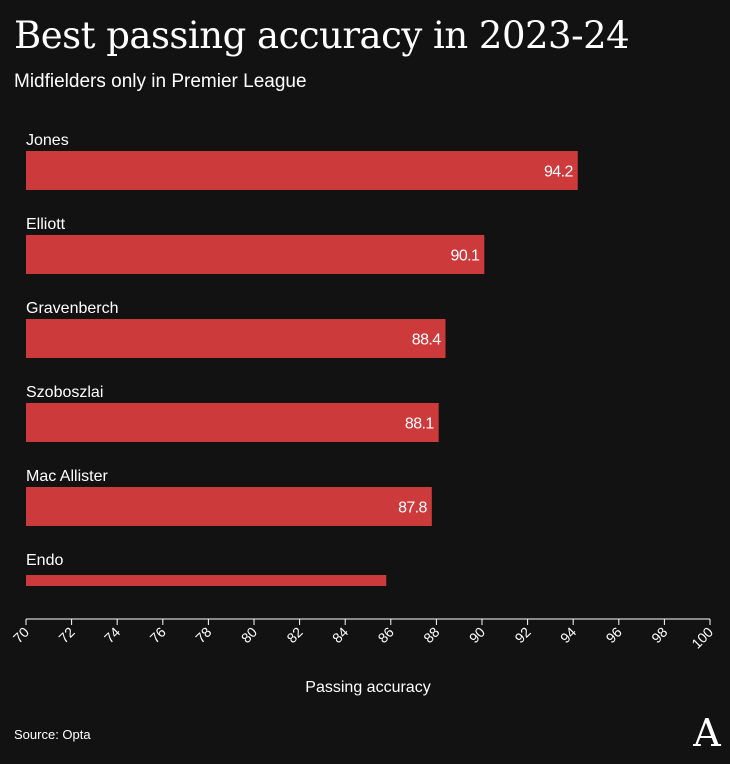 The height and width of the screenshot is (764, 730). What do you see at coordinates (64, 392) in the screenshot?
I see `category-label-szoboszlai: Szoboszlai` at bounding box center [64, 392].